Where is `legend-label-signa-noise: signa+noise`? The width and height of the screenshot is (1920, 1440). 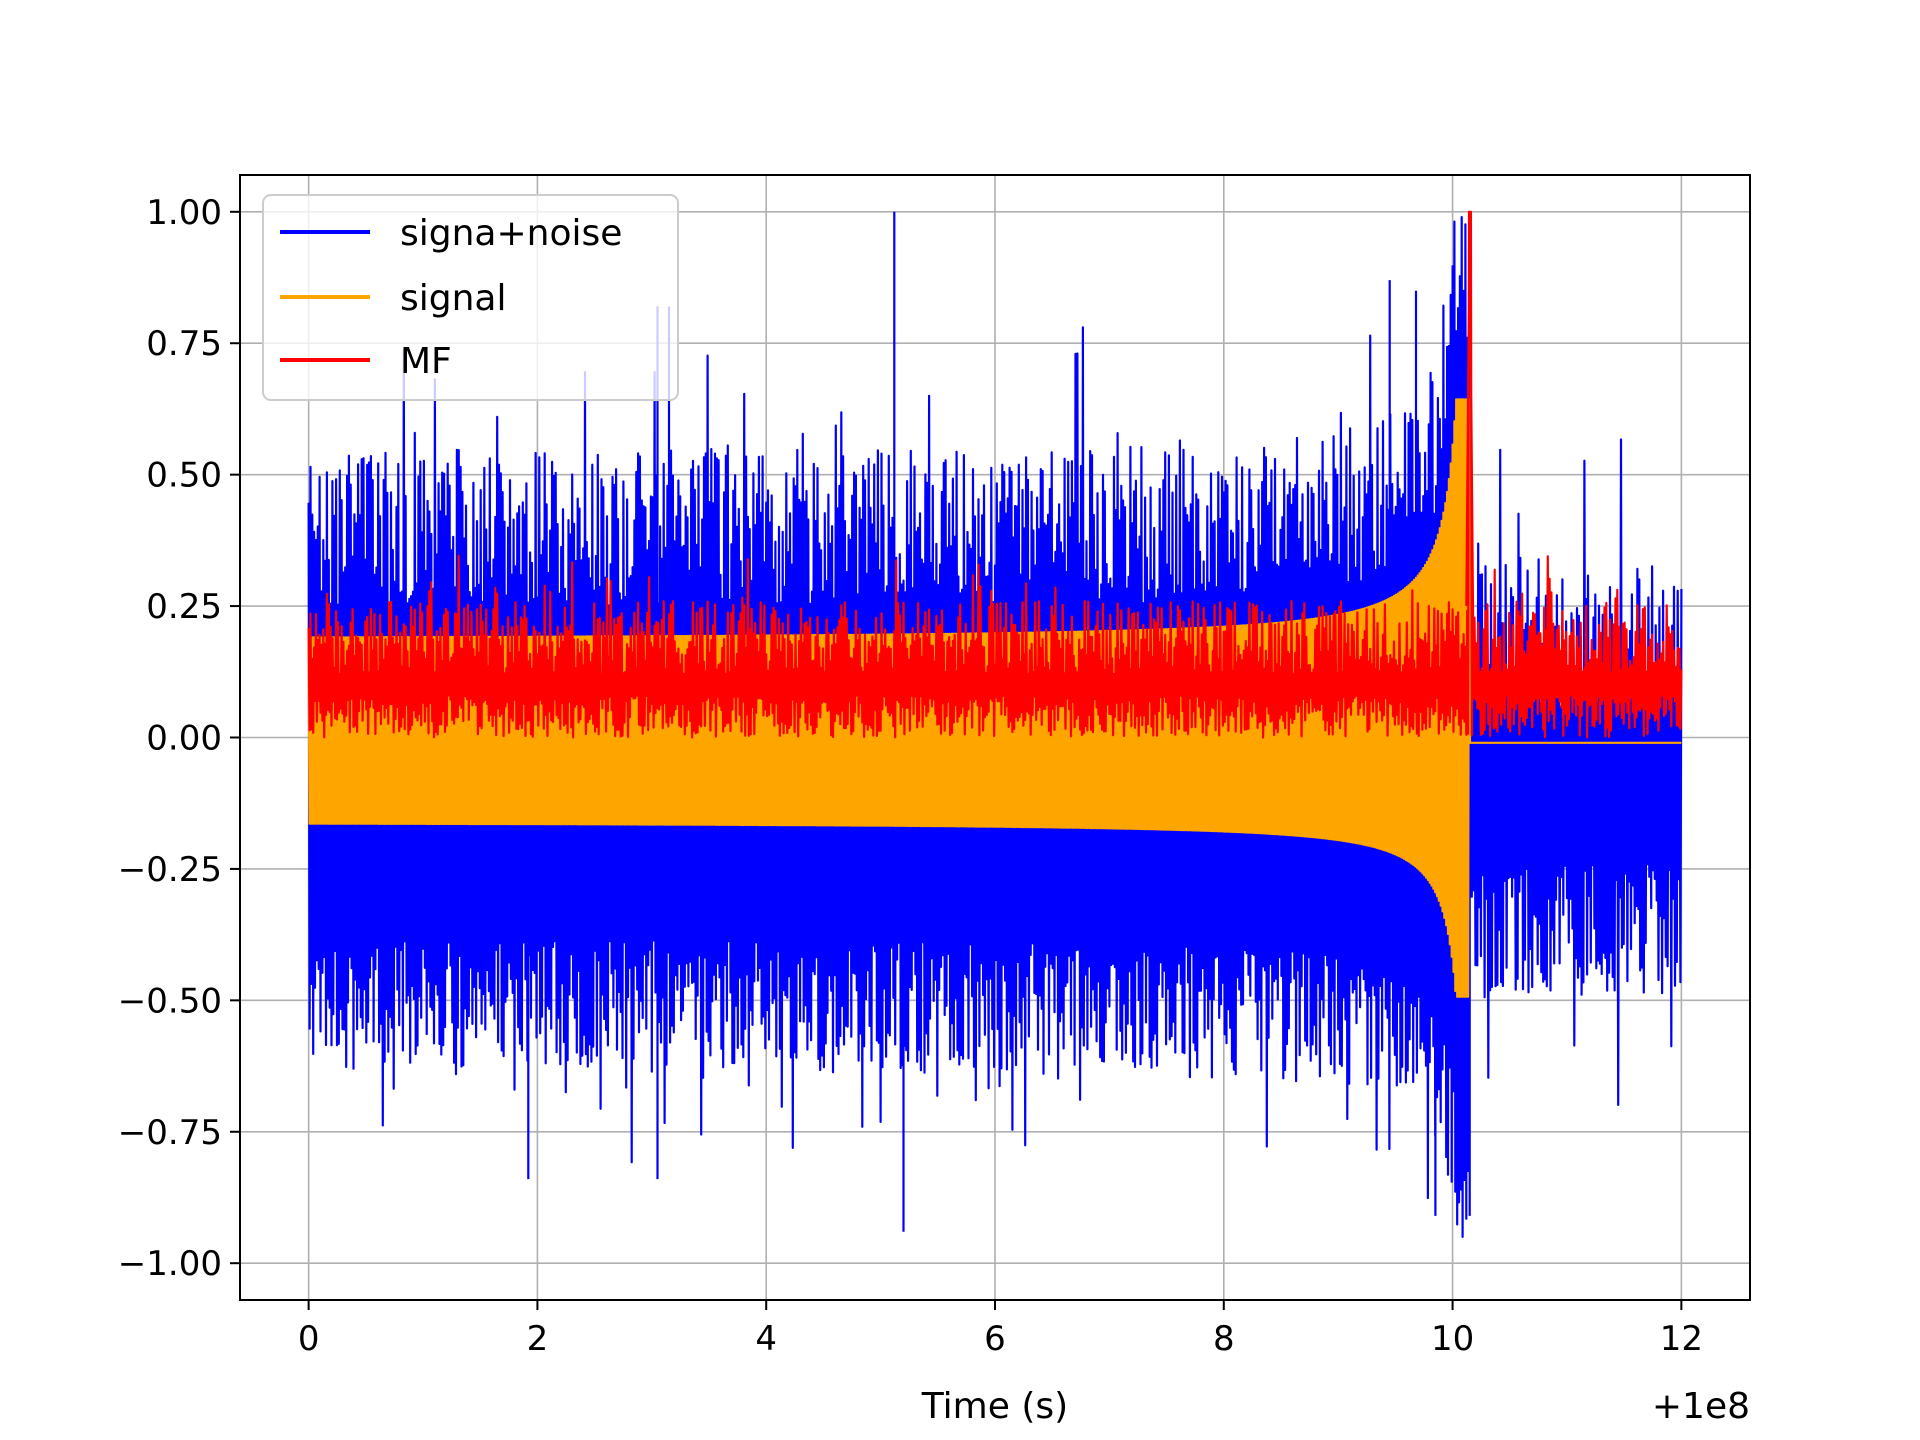
legend-label-signa-noise: signa+noise is located at coordinates (511, 233).